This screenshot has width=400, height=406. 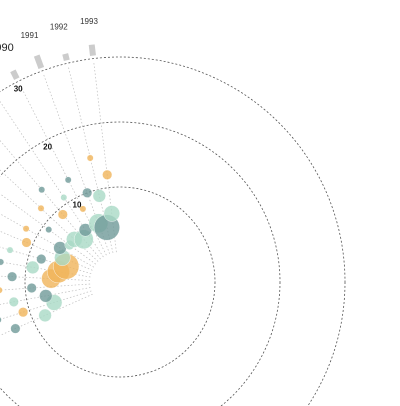 I want to click on spoke-1980, so click(x=45, y=287).